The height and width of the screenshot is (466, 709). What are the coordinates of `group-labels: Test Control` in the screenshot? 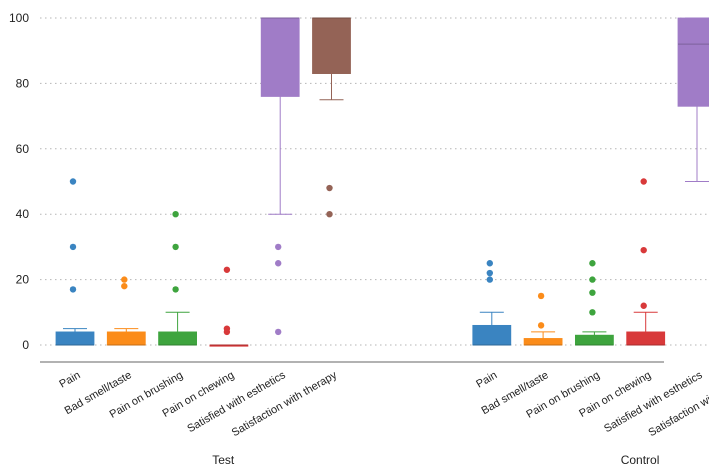 It's located at (435, 459).